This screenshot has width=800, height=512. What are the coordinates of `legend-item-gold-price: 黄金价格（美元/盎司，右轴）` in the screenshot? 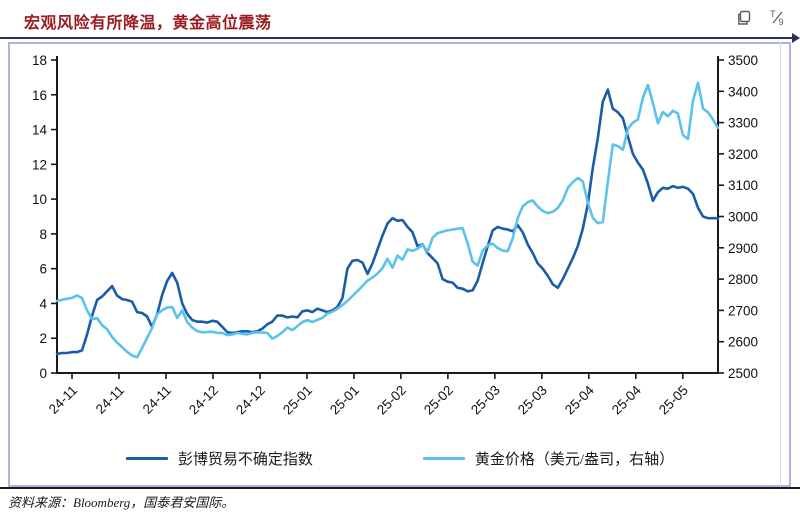 It's located at (548, 458).